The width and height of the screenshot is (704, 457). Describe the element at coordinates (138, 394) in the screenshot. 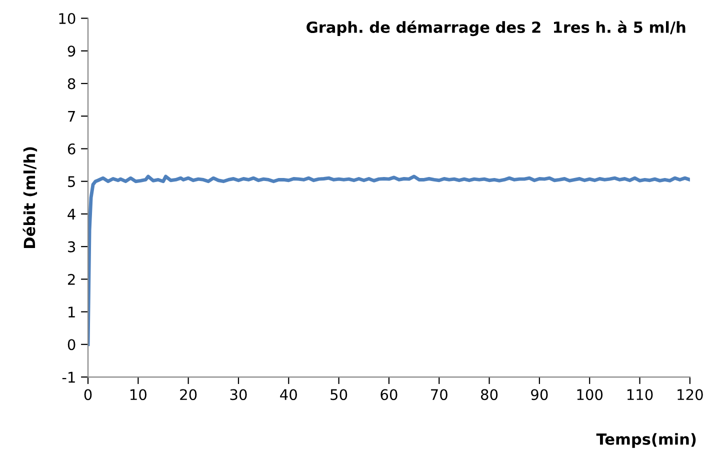

I see `x-tick-label: 10` at that location.